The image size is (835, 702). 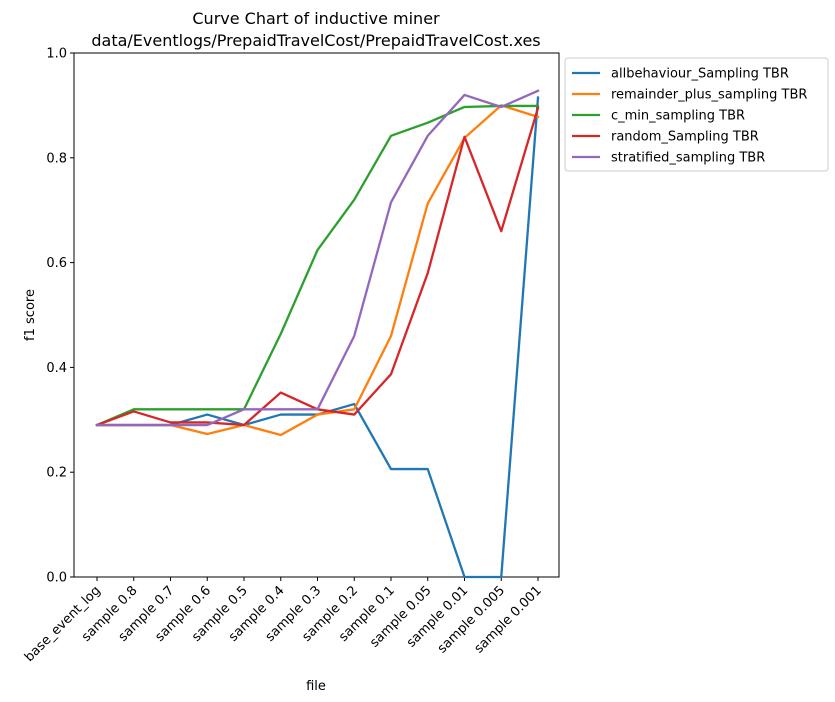 I want to click on y-tick-label: 0.2, so click(x=56, y=473).